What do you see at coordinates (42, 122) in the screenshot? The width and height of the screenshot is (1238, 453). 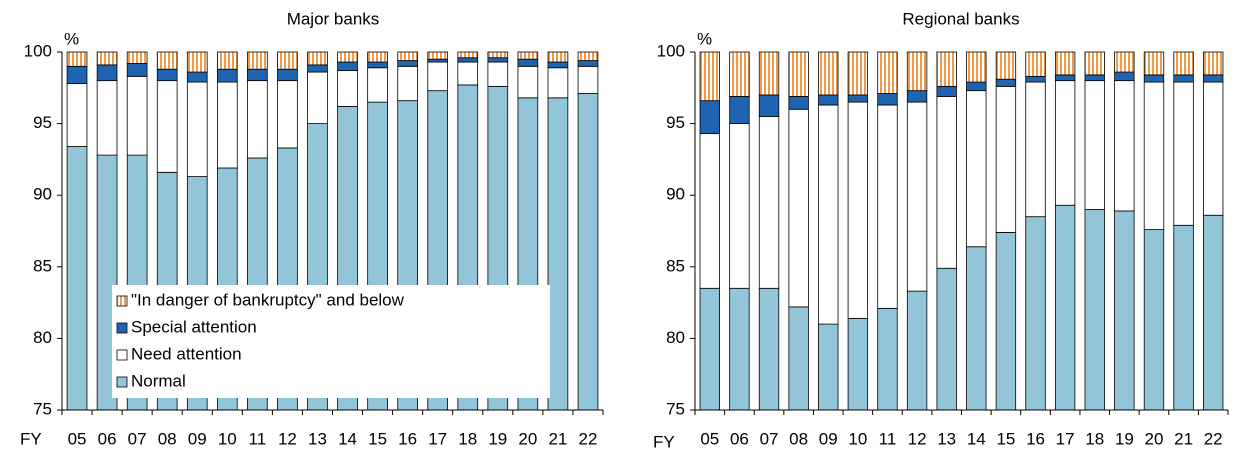 I see `y-tick-label: 95` at bounding box center [42, 122].